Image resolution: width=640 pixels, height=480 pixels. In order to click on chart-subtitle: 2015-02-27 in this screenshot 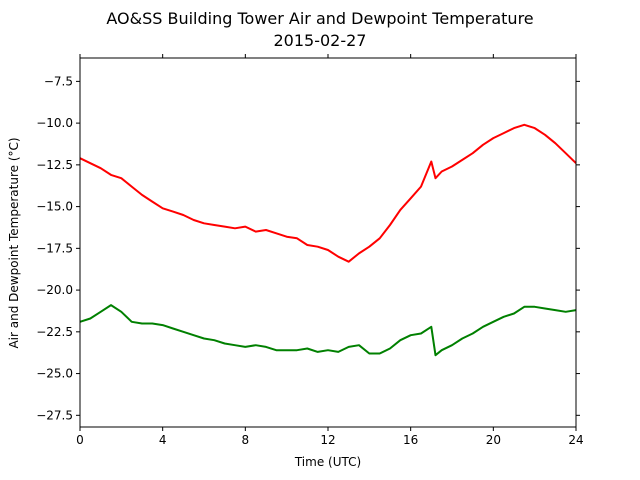, I will do `click(320, 40)`.